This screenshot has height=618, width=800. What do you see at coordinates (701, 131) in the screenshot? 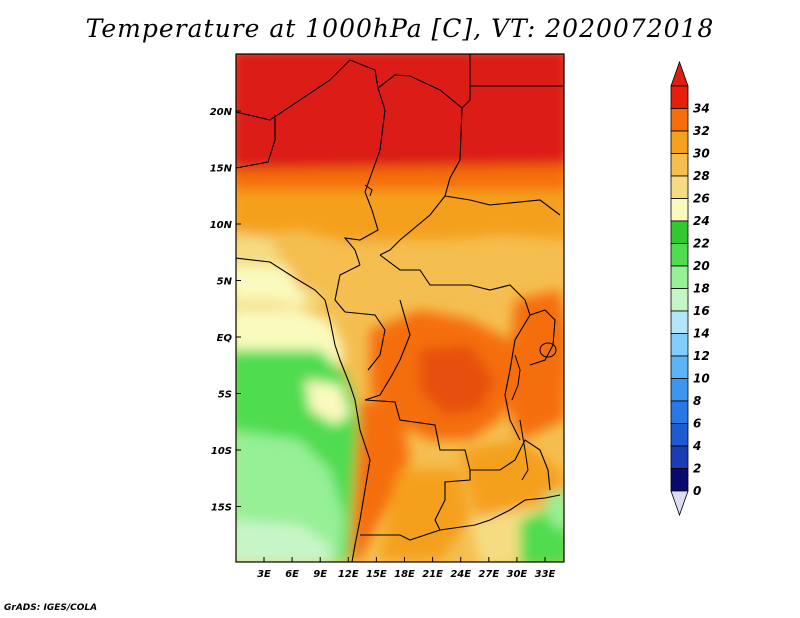
I see `colorbar-label: 32` at bounding box center [701, 131].